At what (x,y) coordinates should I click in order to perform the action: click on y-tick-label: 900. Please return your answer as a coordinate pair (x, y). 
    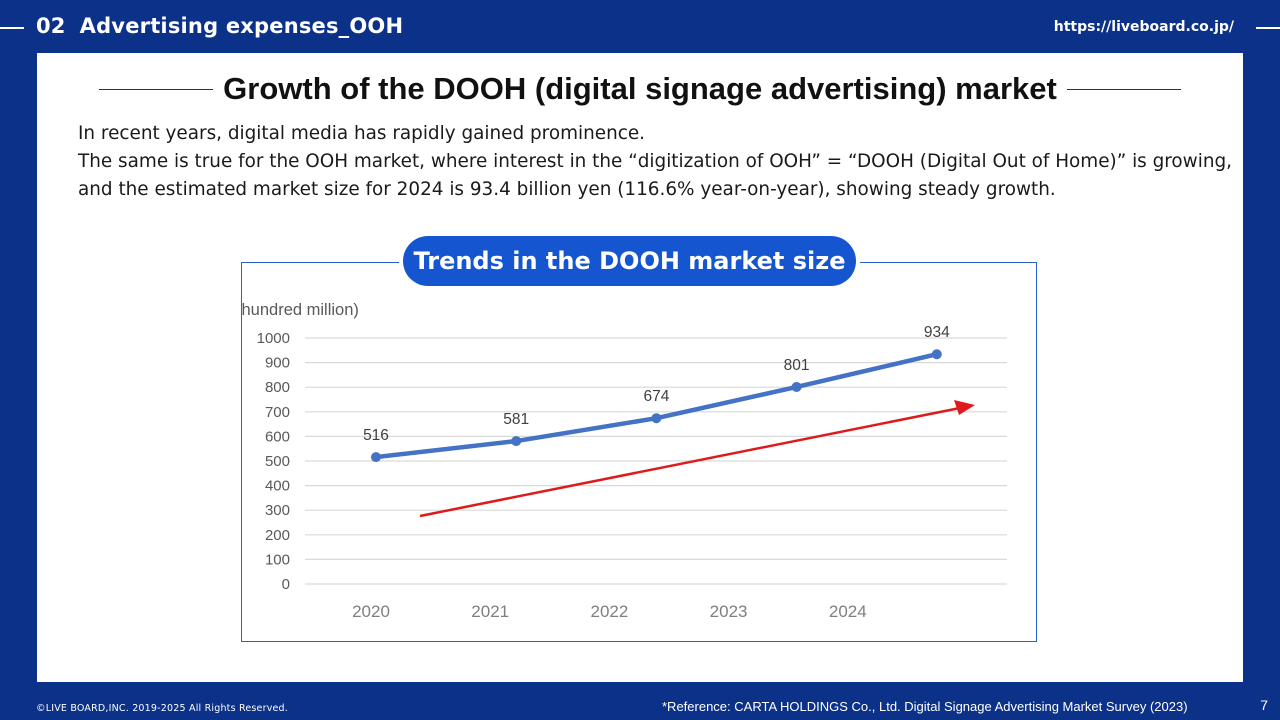
    Looking at the image, I should click on (277, 363).